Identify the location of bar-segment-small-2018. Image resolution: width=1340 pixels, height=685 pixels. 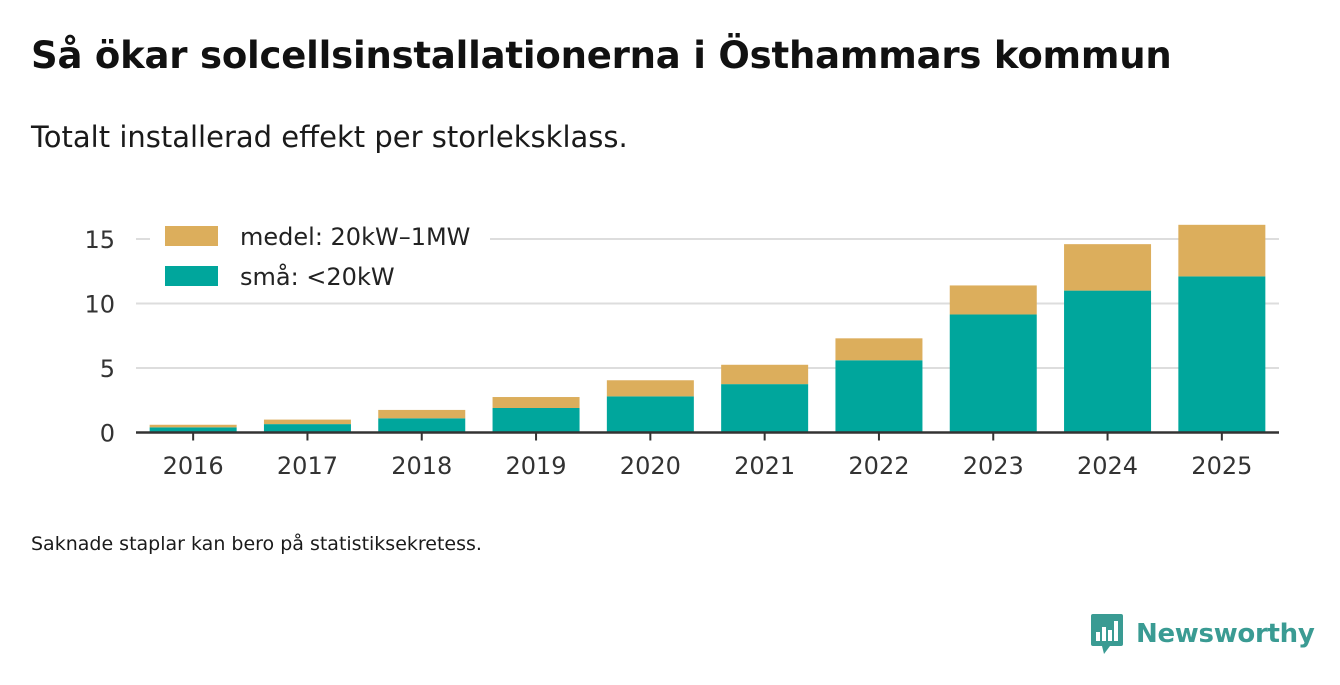
(422, 425).